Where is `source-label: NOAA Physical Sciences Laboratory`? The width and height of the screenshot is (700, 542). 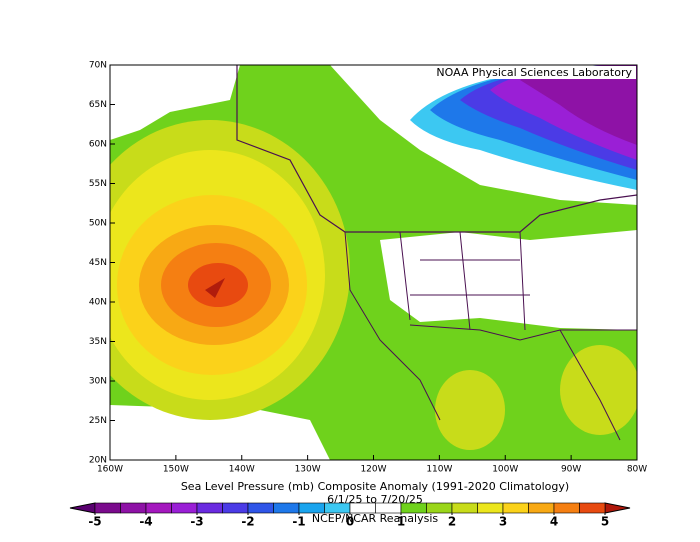
source-label: NOAA Physical Sciences Laboratory is located at coordinates (534, 72).